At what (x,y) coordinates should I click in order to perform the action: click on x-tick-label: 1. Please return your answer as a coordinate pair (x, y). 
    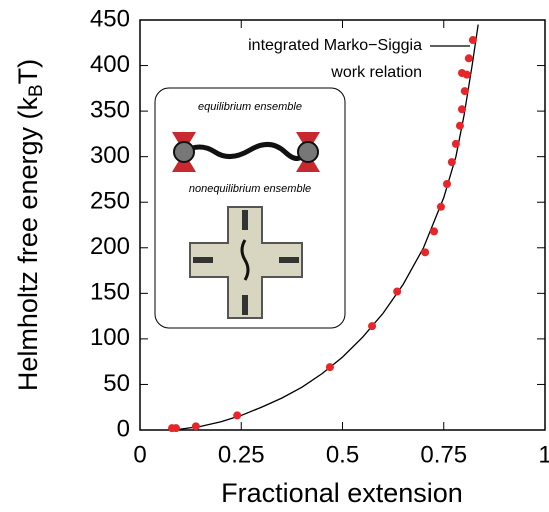
    Looking at the image, I should click on (543, 454).